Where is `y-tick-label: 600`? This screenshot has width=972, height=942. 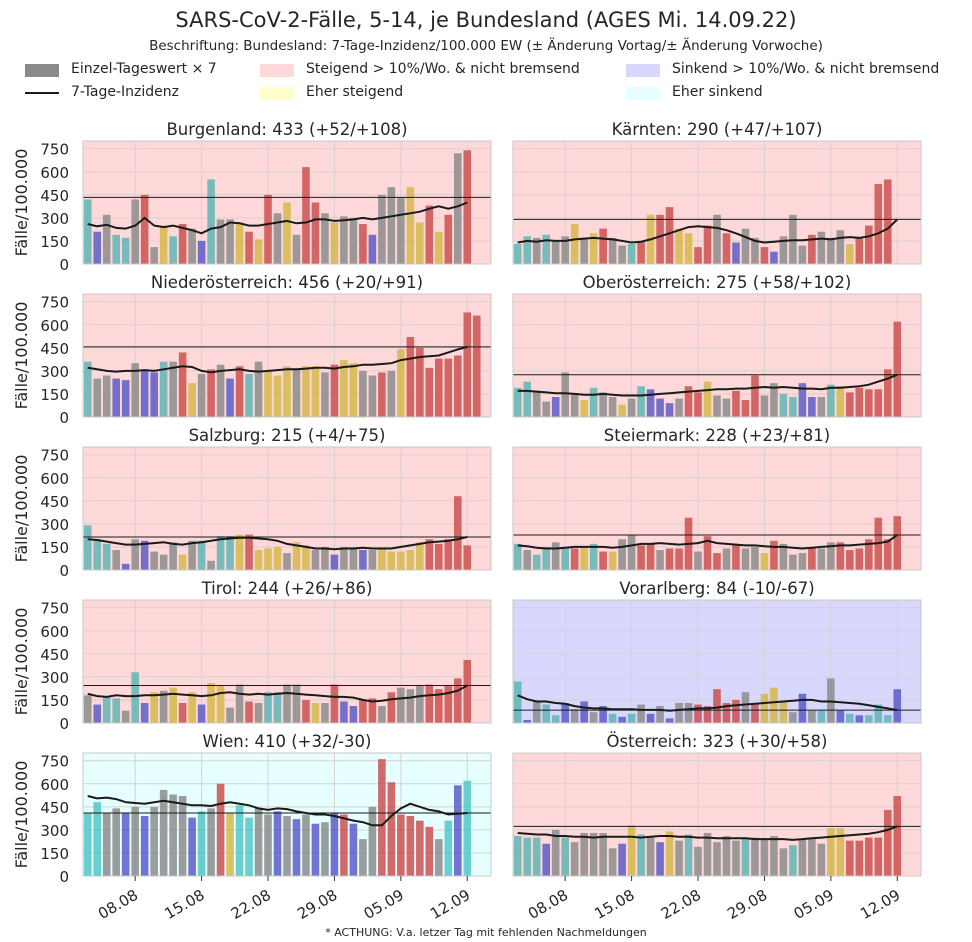 y-tick-label: 600 is located at coordinates (54, 479).